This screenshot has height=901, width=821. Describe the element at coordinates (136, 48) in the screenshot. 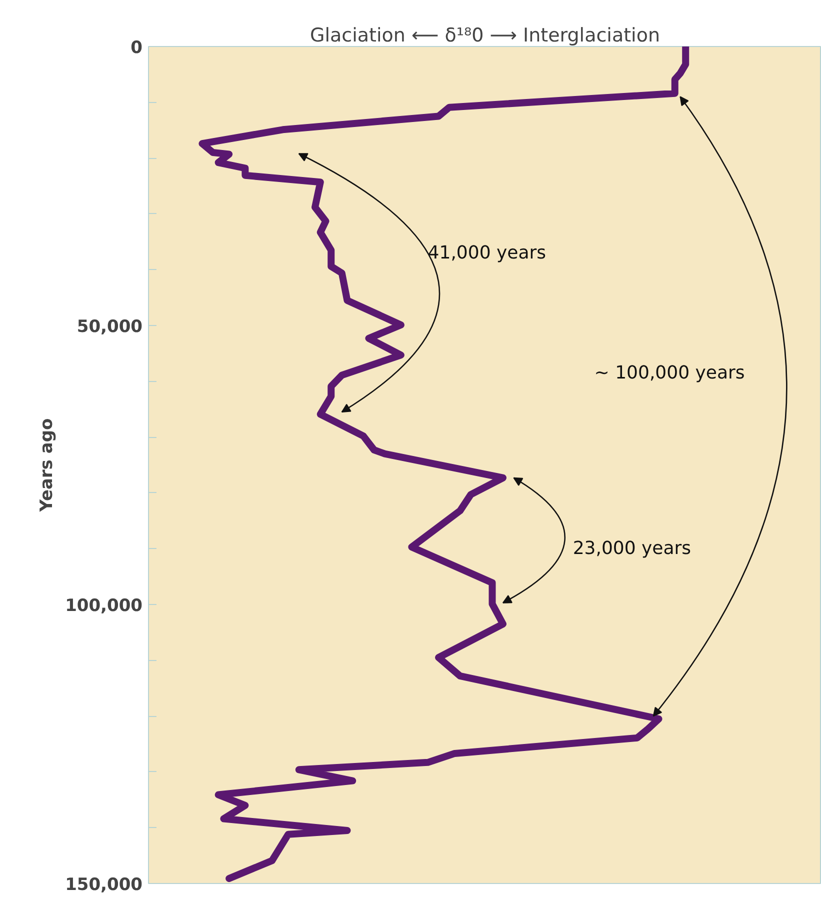

I see `y-tick-label: 0` at that location.